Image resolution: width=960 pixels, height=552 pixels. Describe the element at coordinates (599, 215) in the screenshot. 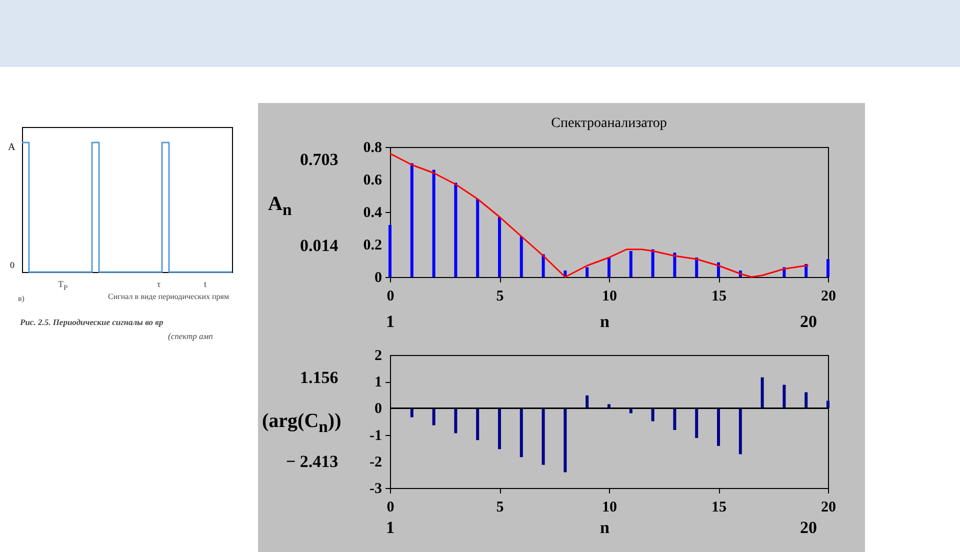

I see `line-series` at that location.